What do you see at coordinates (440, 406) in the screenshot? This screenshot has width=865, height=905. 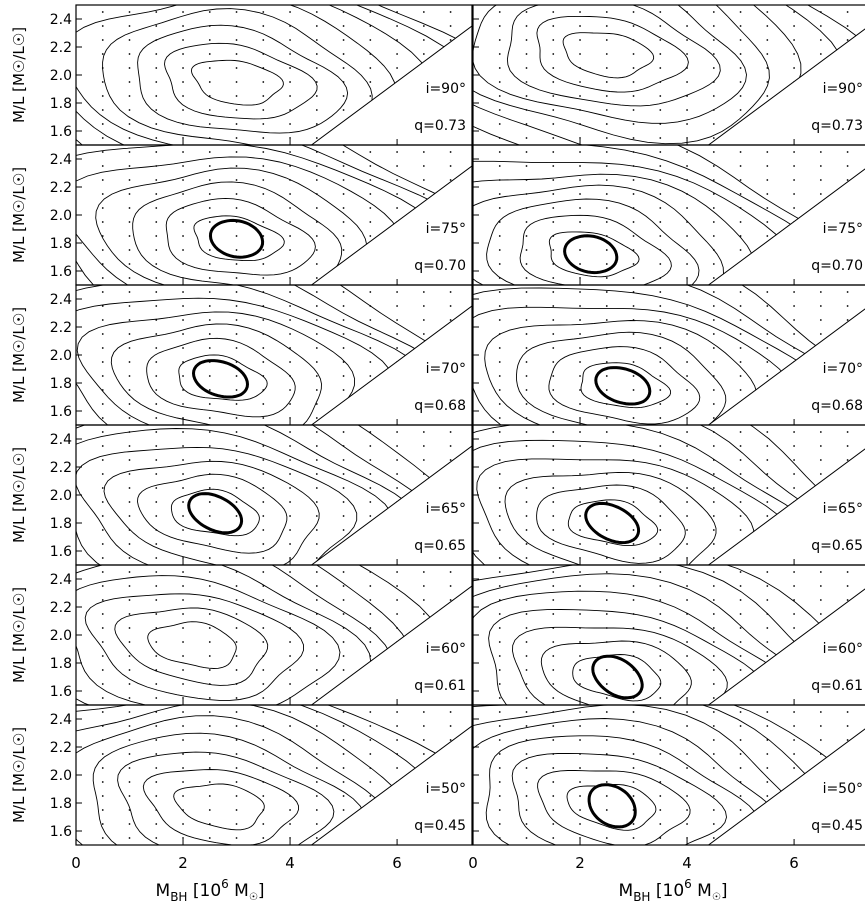 I see `axis-ratio-label: q=0.68` at bounding box center [440, 406].